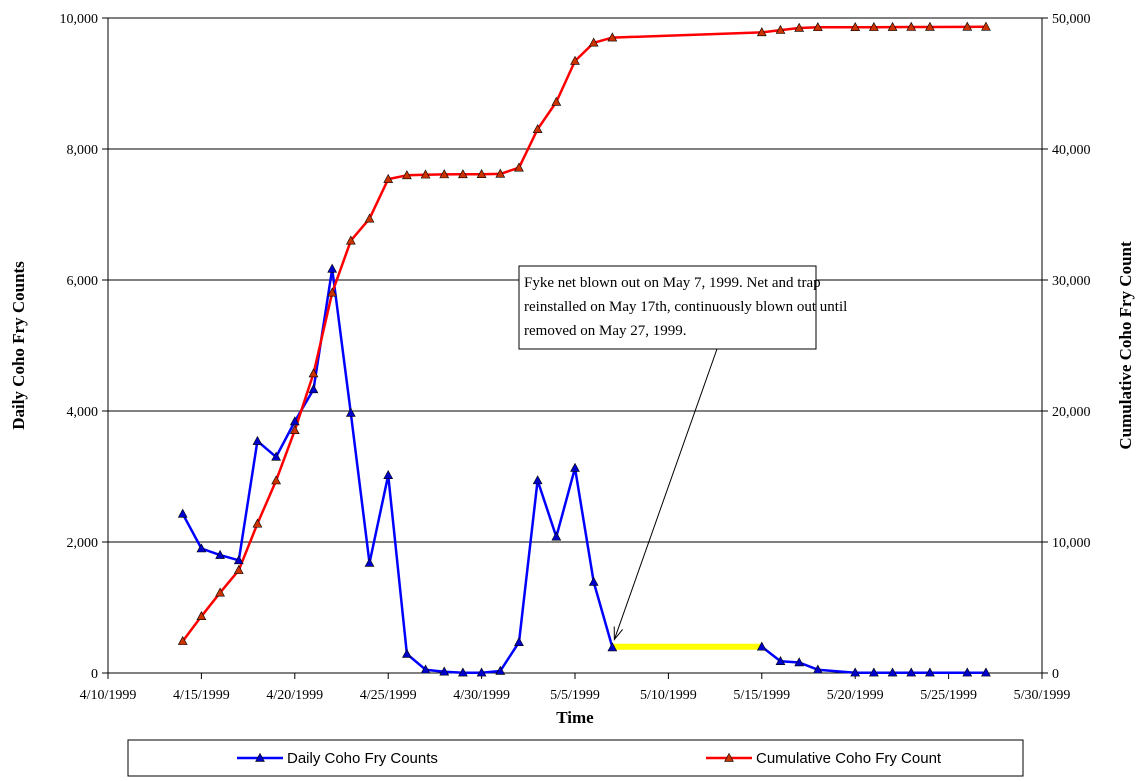 This screenshot has width=1146, height=781. I want to click on y-left-tick-label: 10,000, so click(79, 19).